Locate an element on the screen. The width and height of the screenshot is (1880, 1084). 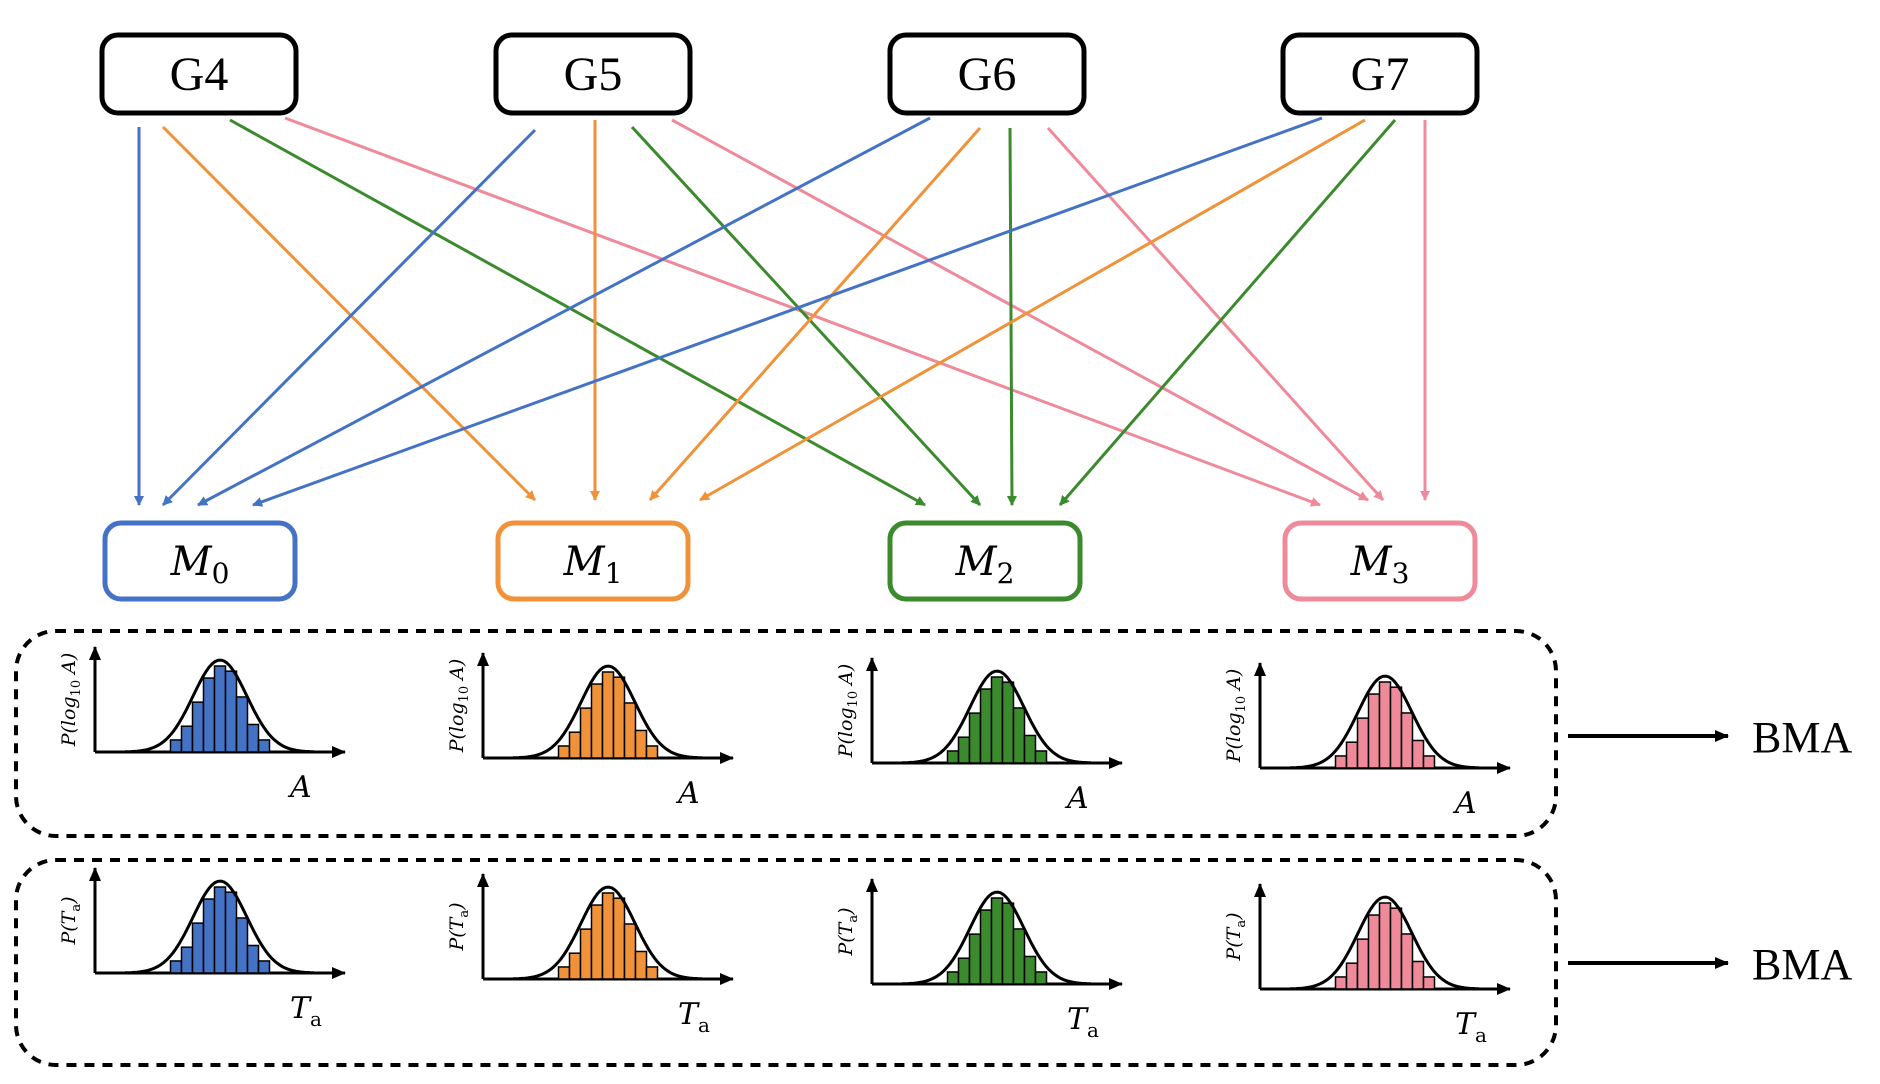
source-label: G6 is located at coordinates (987, 74).